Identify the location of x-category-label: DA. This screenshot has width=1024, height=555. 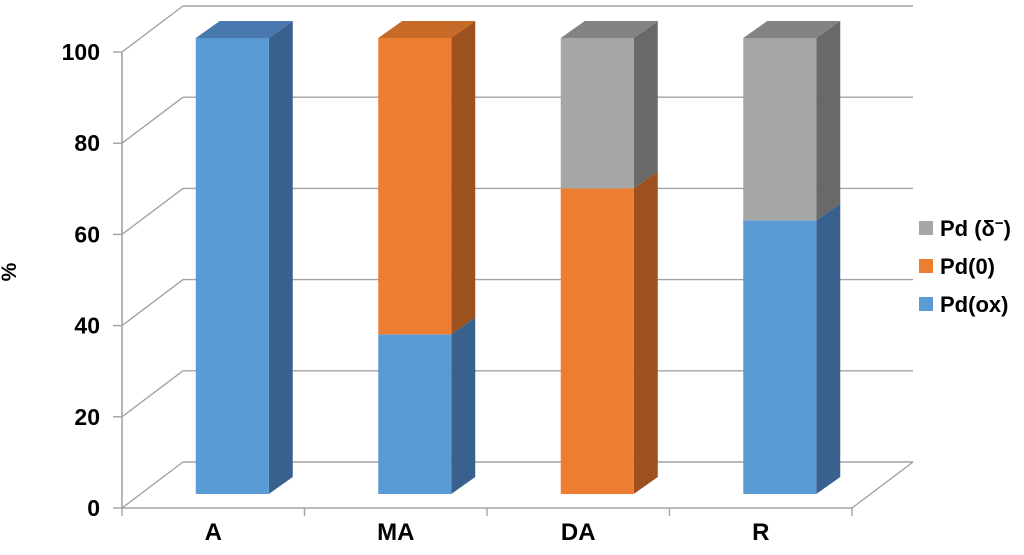
(578, 532).